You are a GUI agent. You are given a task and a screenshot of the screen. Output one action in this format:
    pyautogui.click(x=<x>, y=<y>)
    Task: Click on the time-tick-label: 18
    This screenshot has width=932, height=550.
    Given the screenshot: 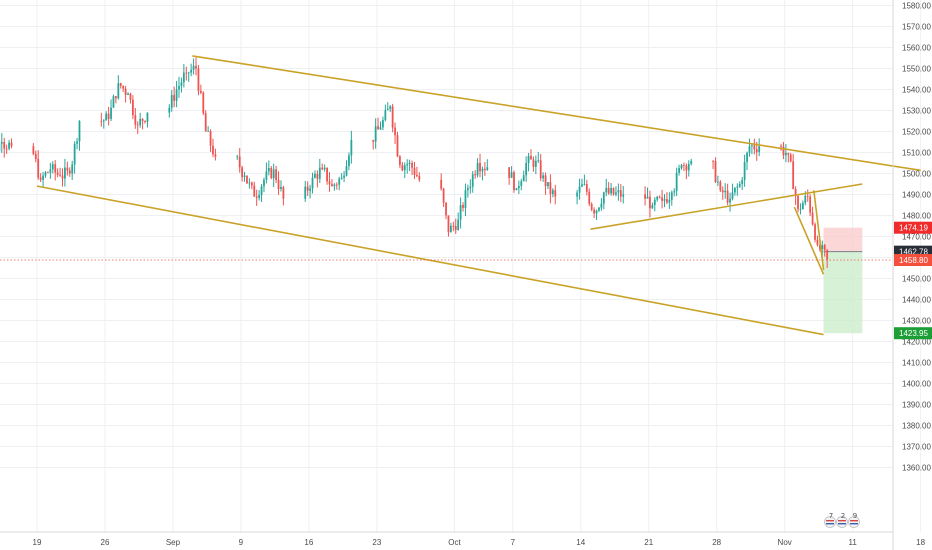 What is the action you would take?
    pyautogui.click(x=920, y=542)
    